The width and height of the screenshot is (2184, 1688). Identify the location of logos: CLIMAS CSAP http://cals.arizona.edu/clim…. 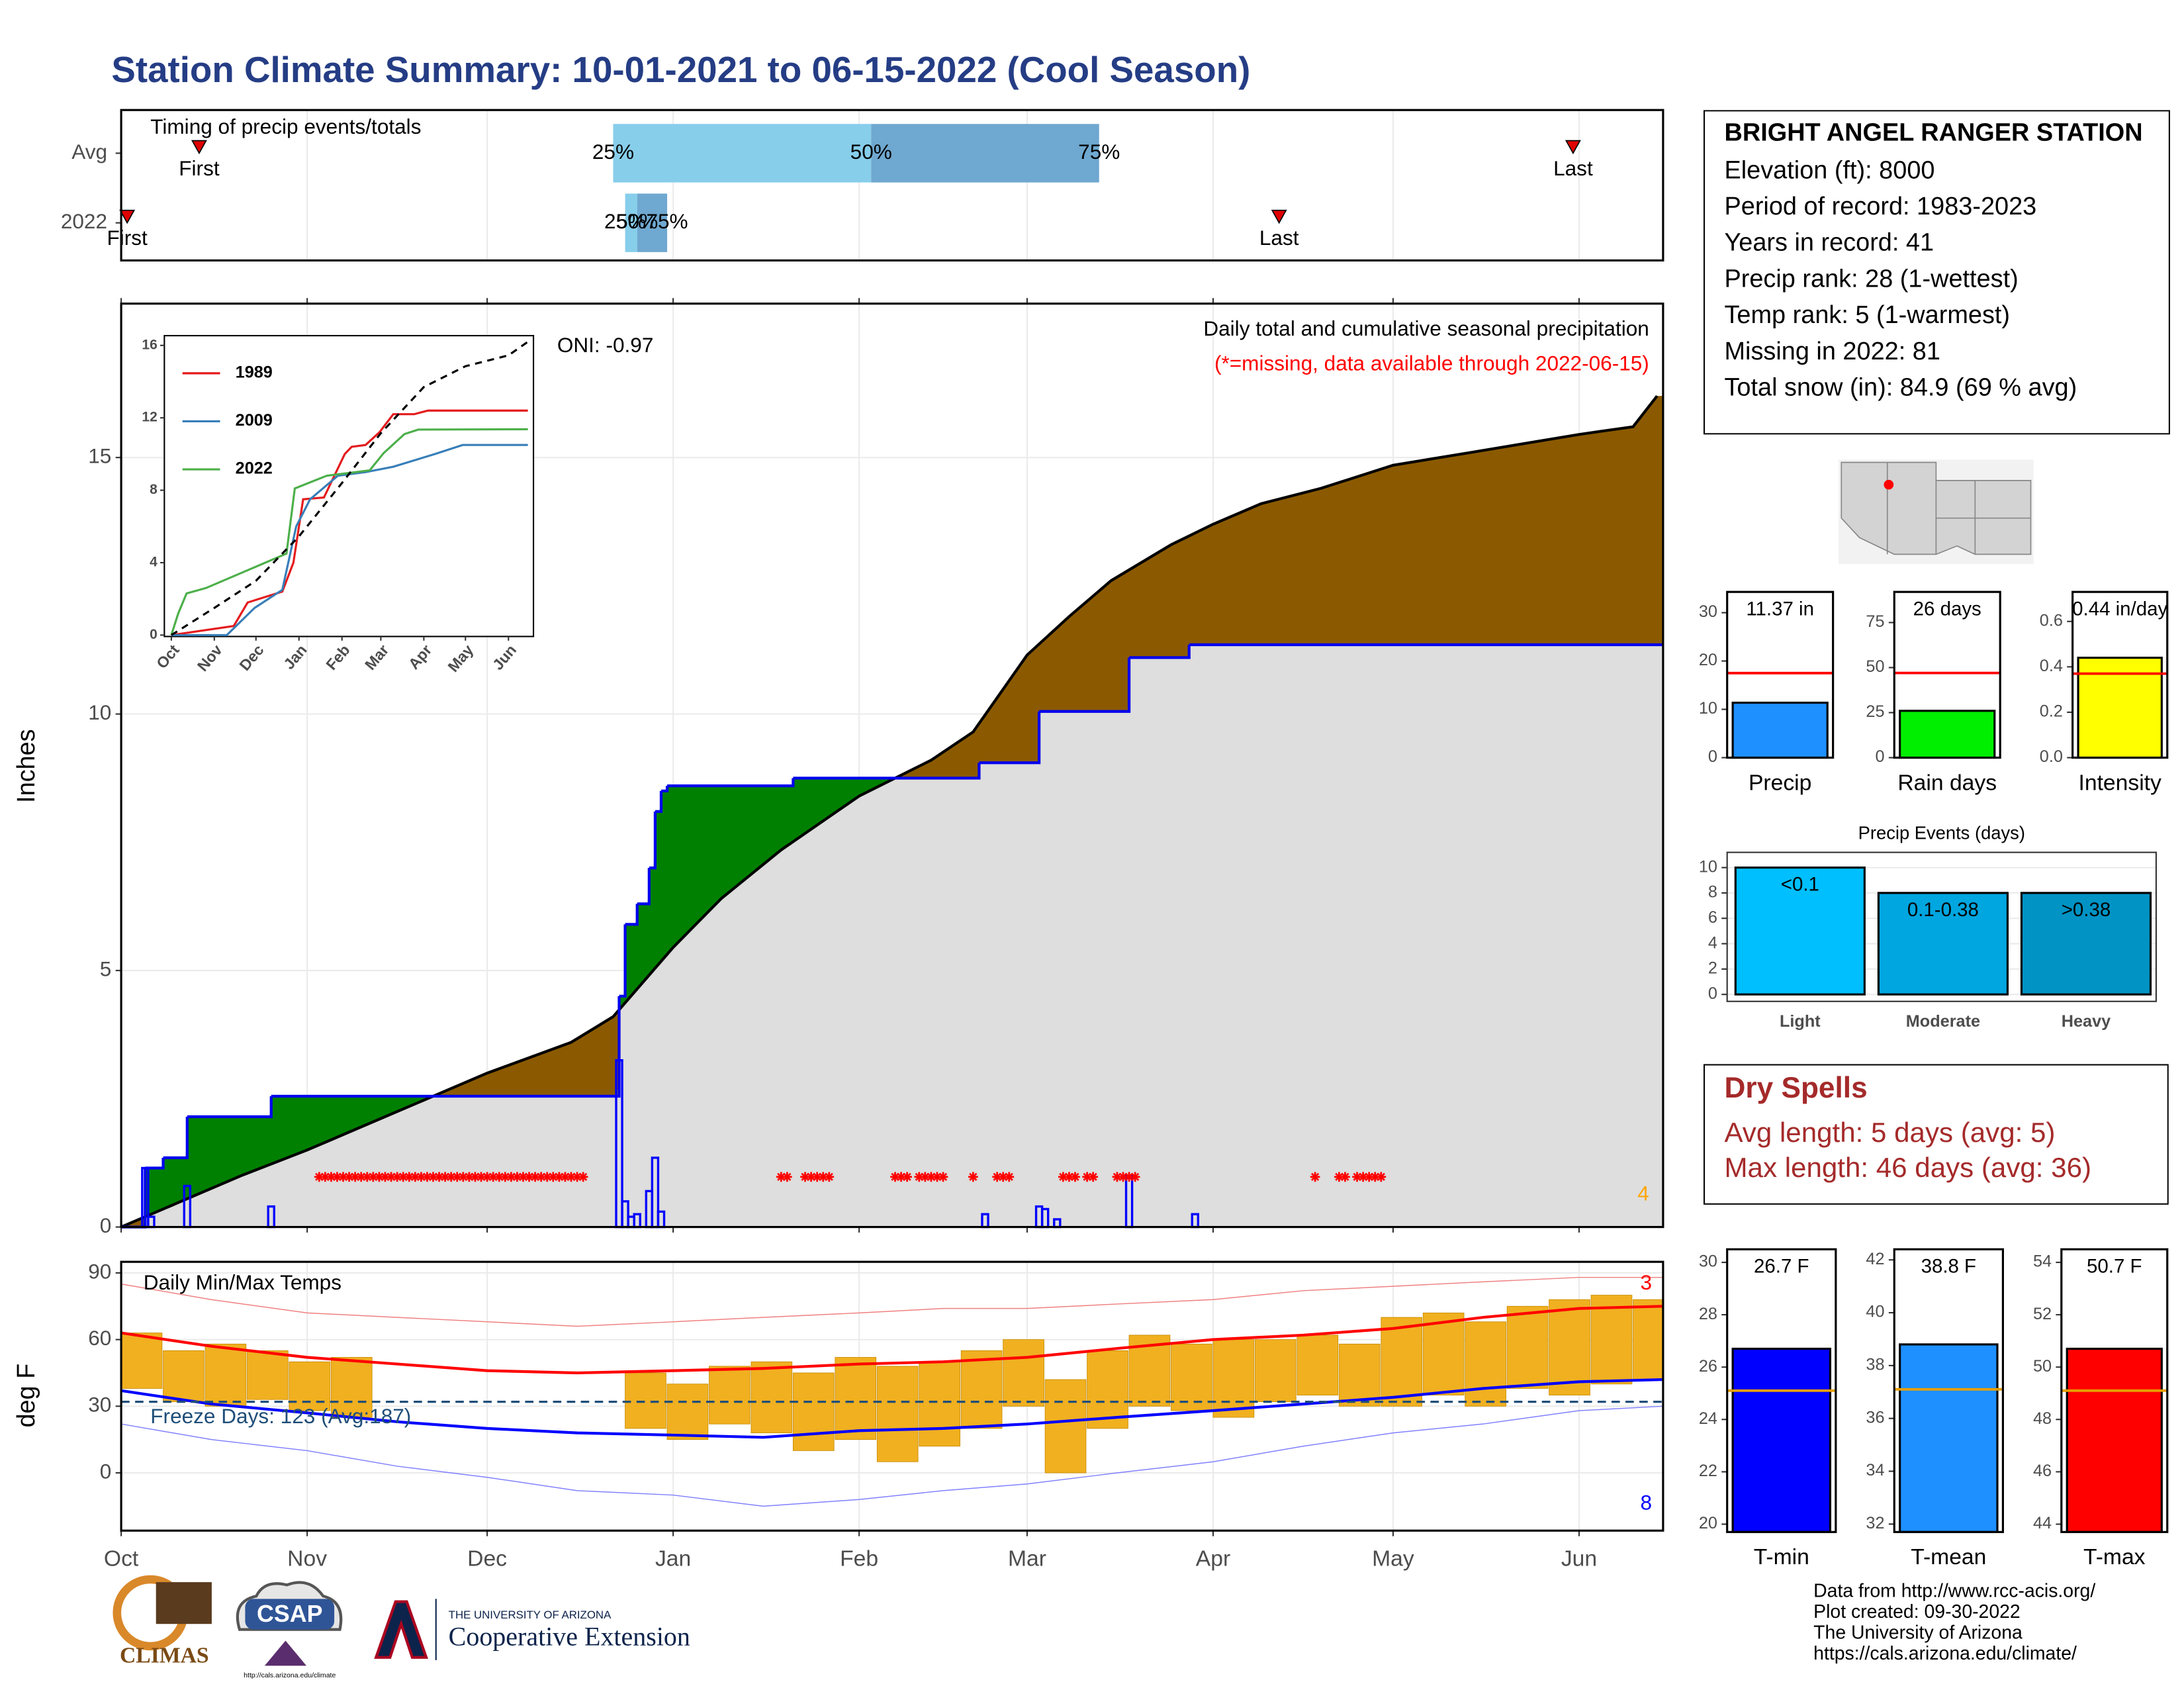
(402, 1627).